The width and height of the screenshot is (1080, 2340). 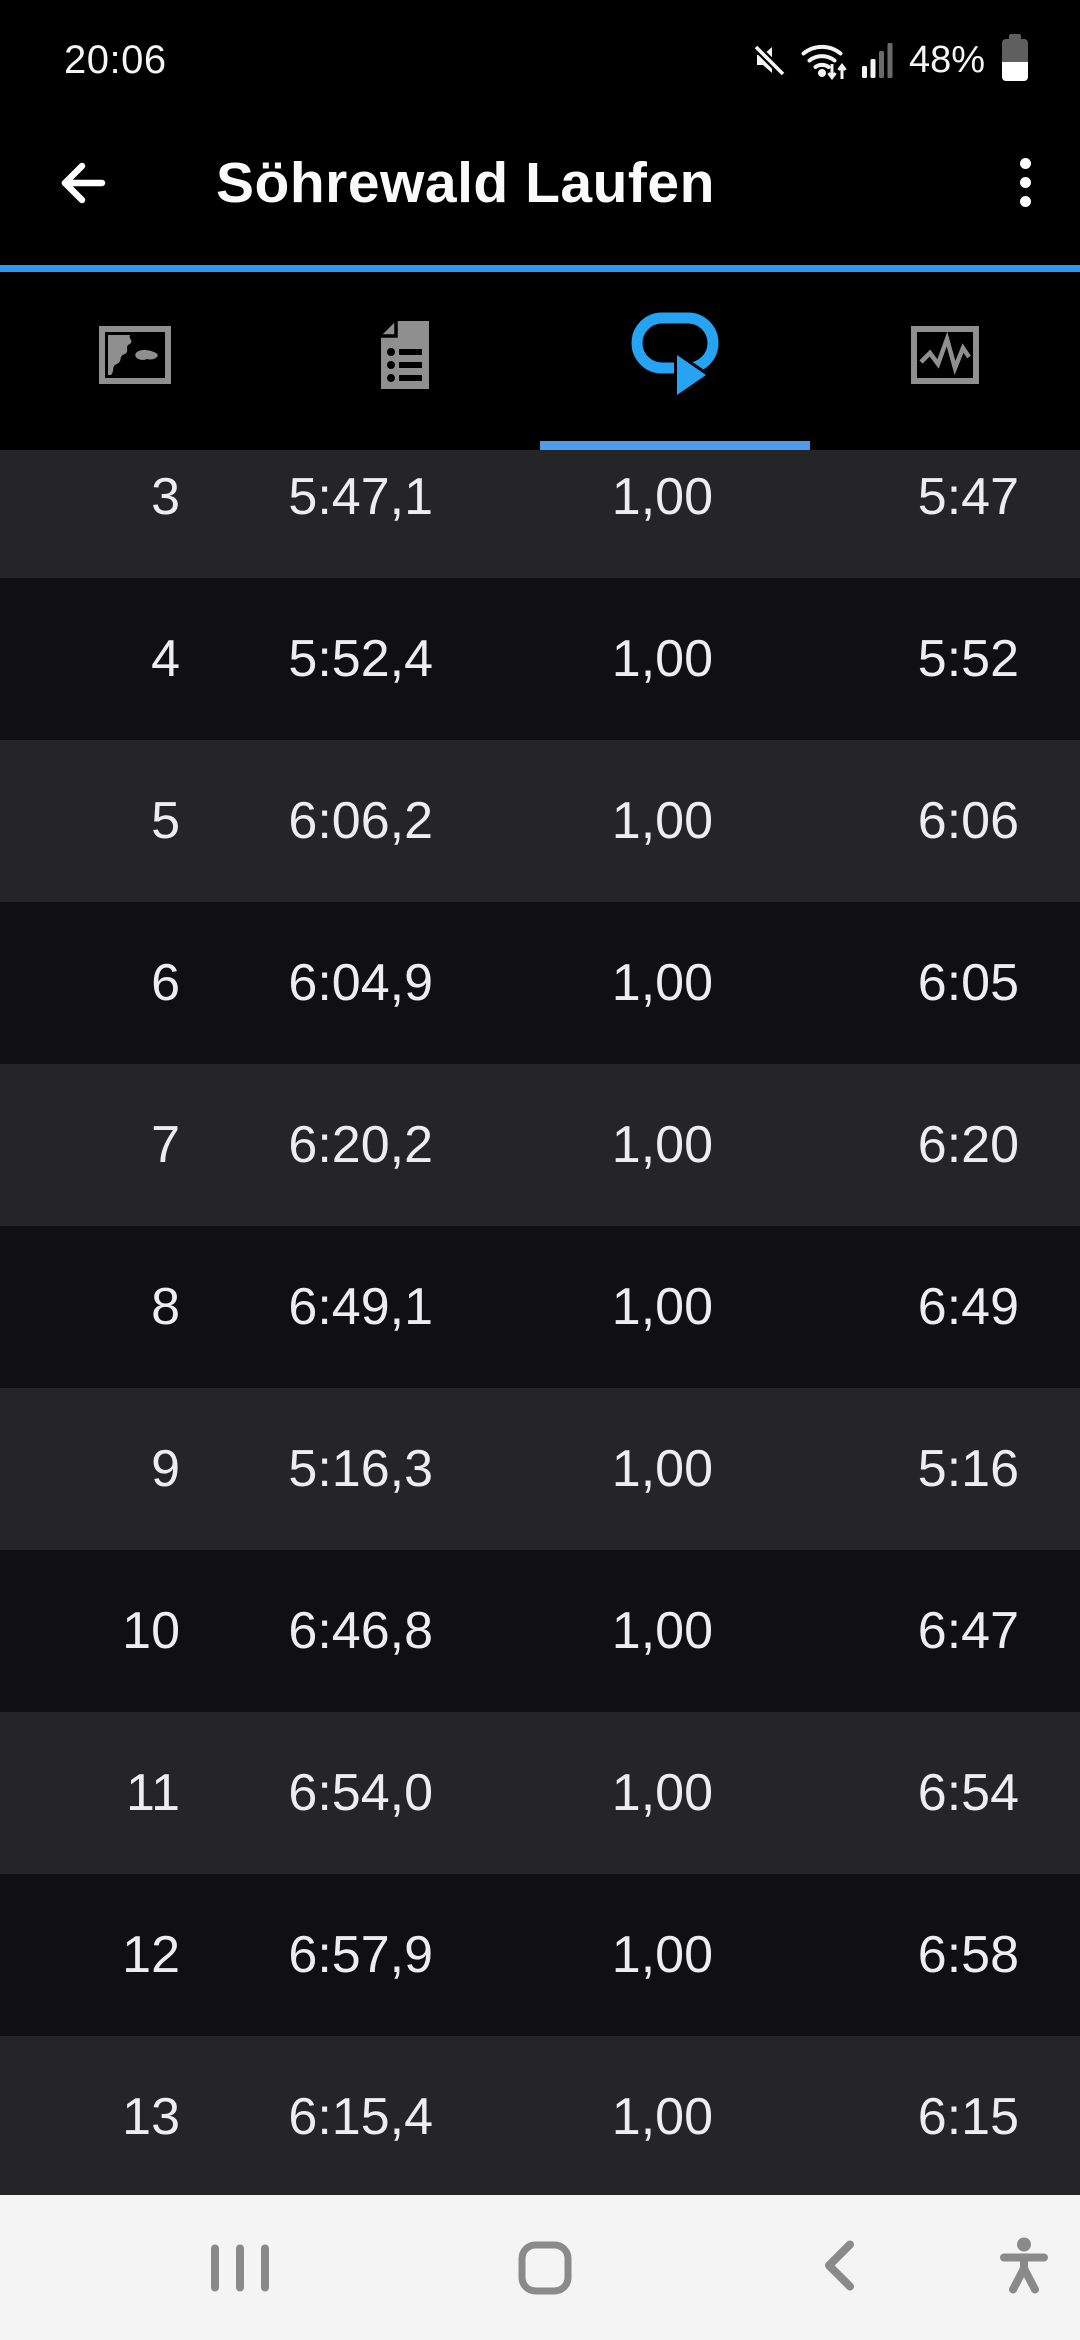 I want to click on lap-time-cell: 6:57,9, so click(x=360, y=1955).